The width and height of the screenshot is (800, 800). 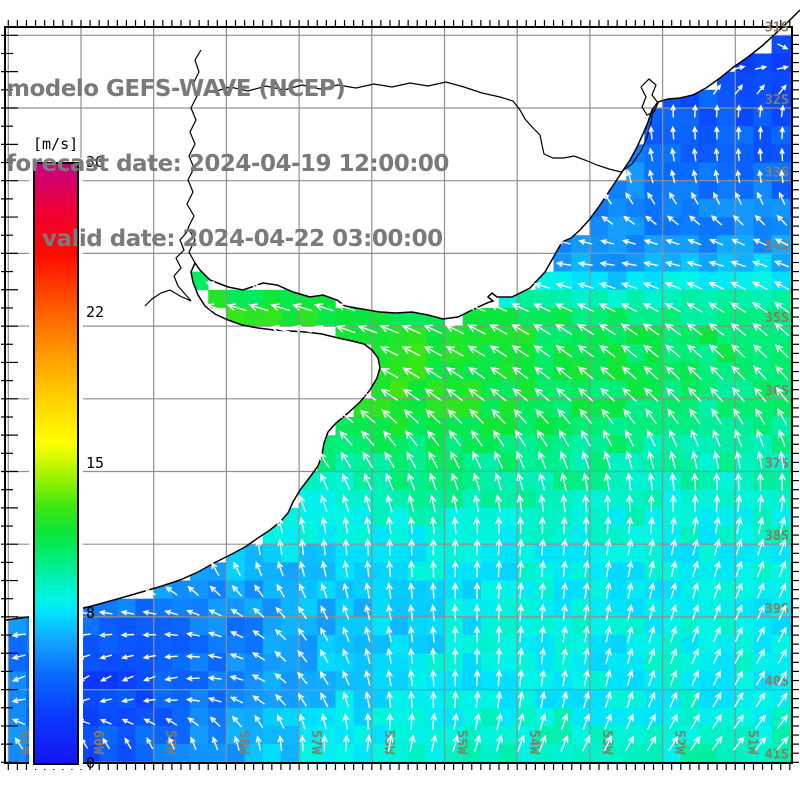 I want to click on lon-label: 56W, so click(x=389, y=742).